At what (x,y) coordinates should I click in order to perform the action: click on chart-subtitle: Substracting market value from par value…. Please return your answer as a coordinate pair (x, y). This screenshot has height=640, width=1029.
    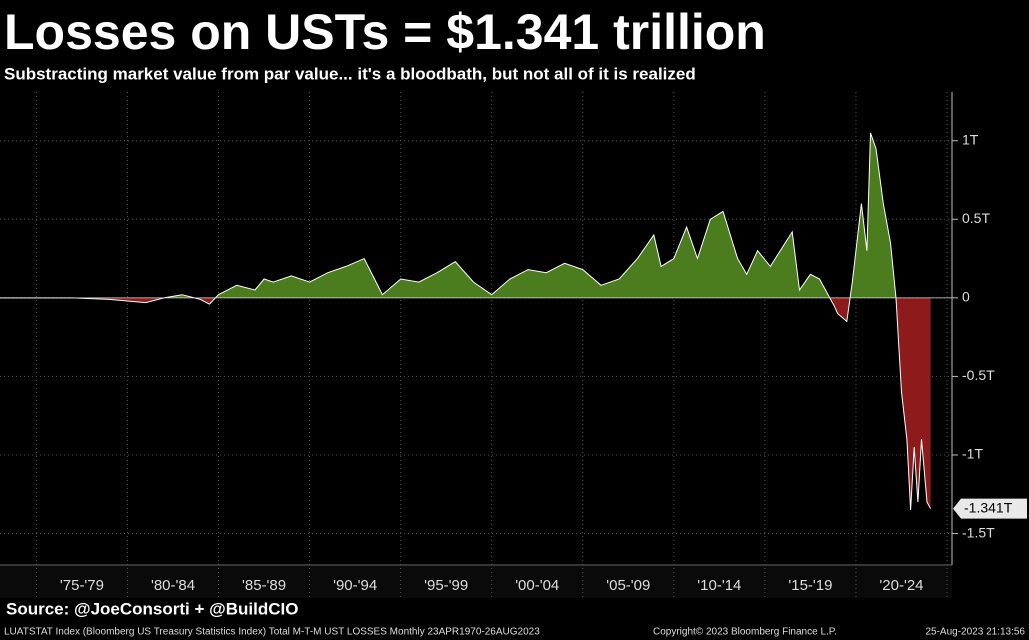
    Looking at the image, I should click on (350, 73).